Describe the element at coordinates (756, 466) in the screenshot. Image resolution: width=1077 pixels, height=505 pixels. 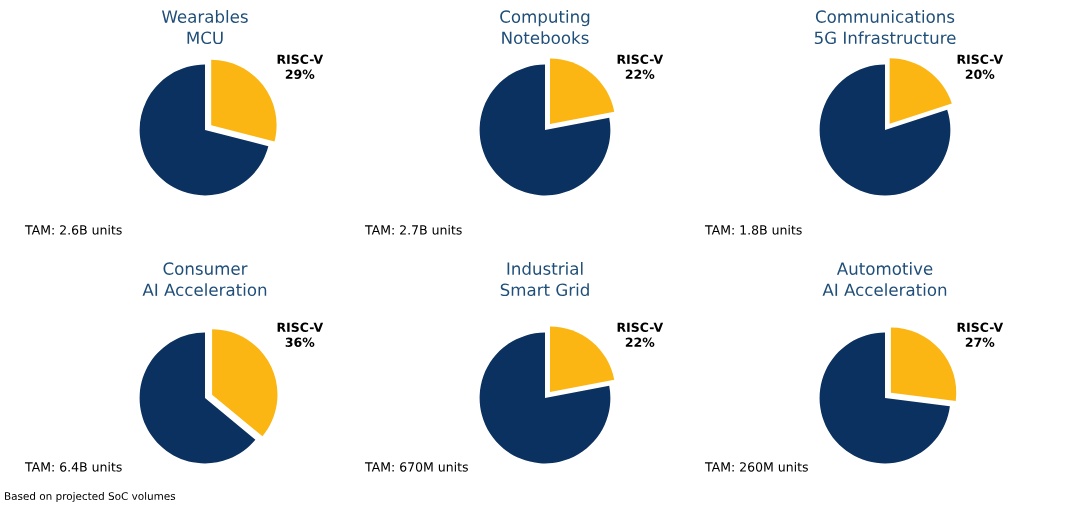
I see `text: TAM: 260M units` at that location.